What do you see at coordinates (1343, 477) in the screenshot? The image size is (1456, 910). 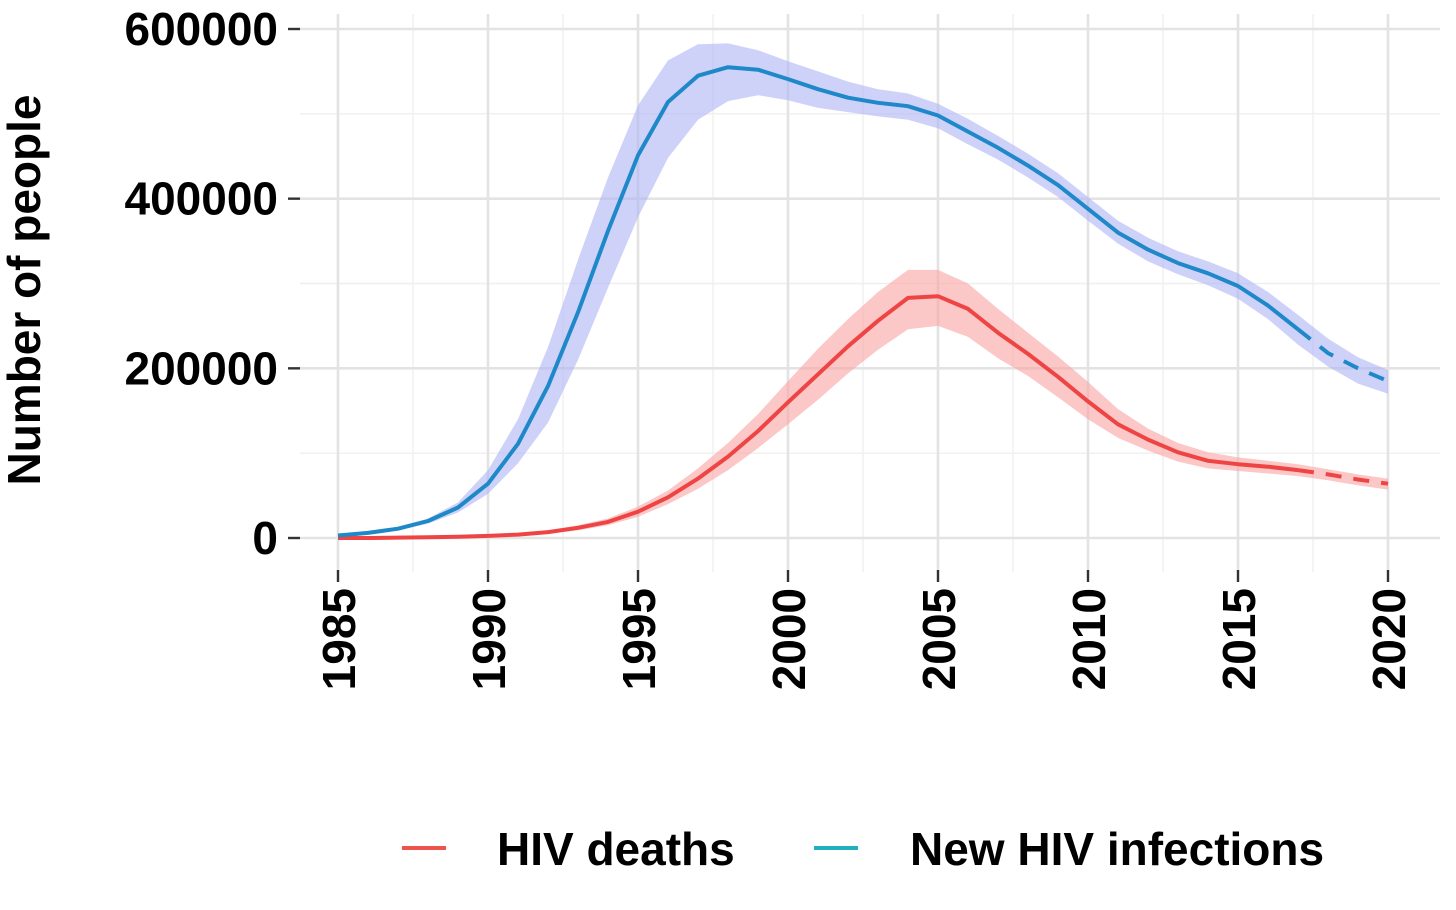 I see `line-projection-hiv-deaths` at bounding box center [1343, 477].